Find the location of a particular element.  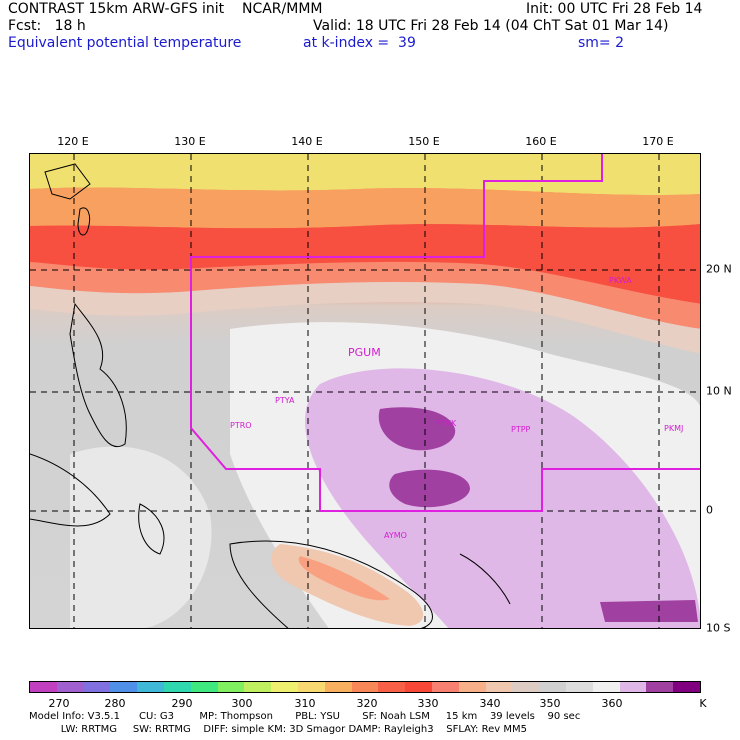

taiwan-coast is located at coordinates (84, 221).